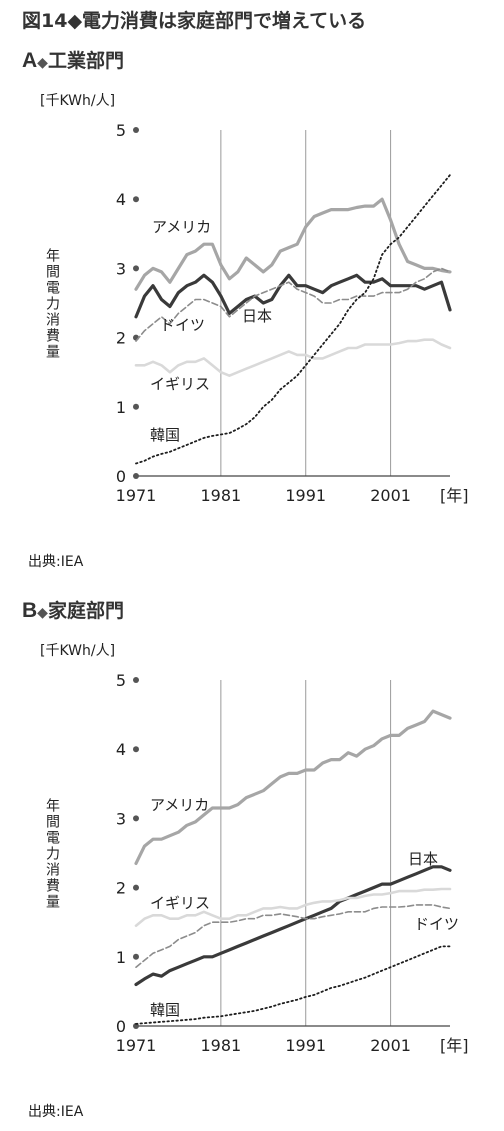 The image size is (504, 1131). I want to click on panel-b-letter: B, so click(30, 610).